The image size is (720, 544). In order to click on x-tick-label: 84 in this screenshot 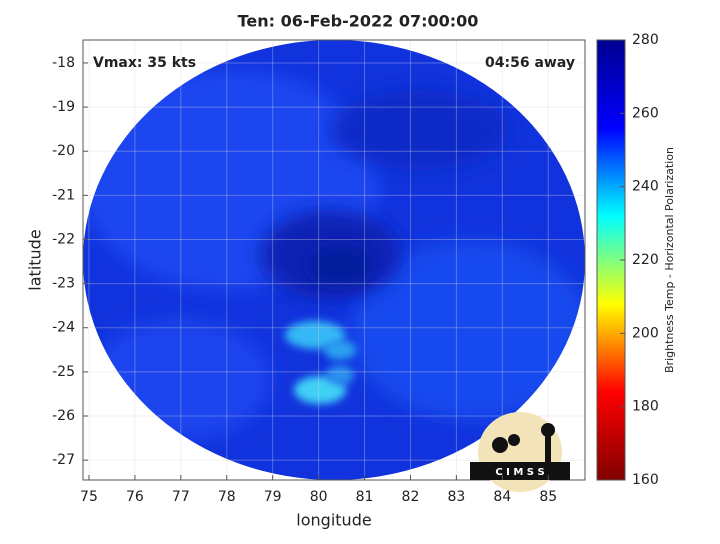, I will do `click(502, 497)`.